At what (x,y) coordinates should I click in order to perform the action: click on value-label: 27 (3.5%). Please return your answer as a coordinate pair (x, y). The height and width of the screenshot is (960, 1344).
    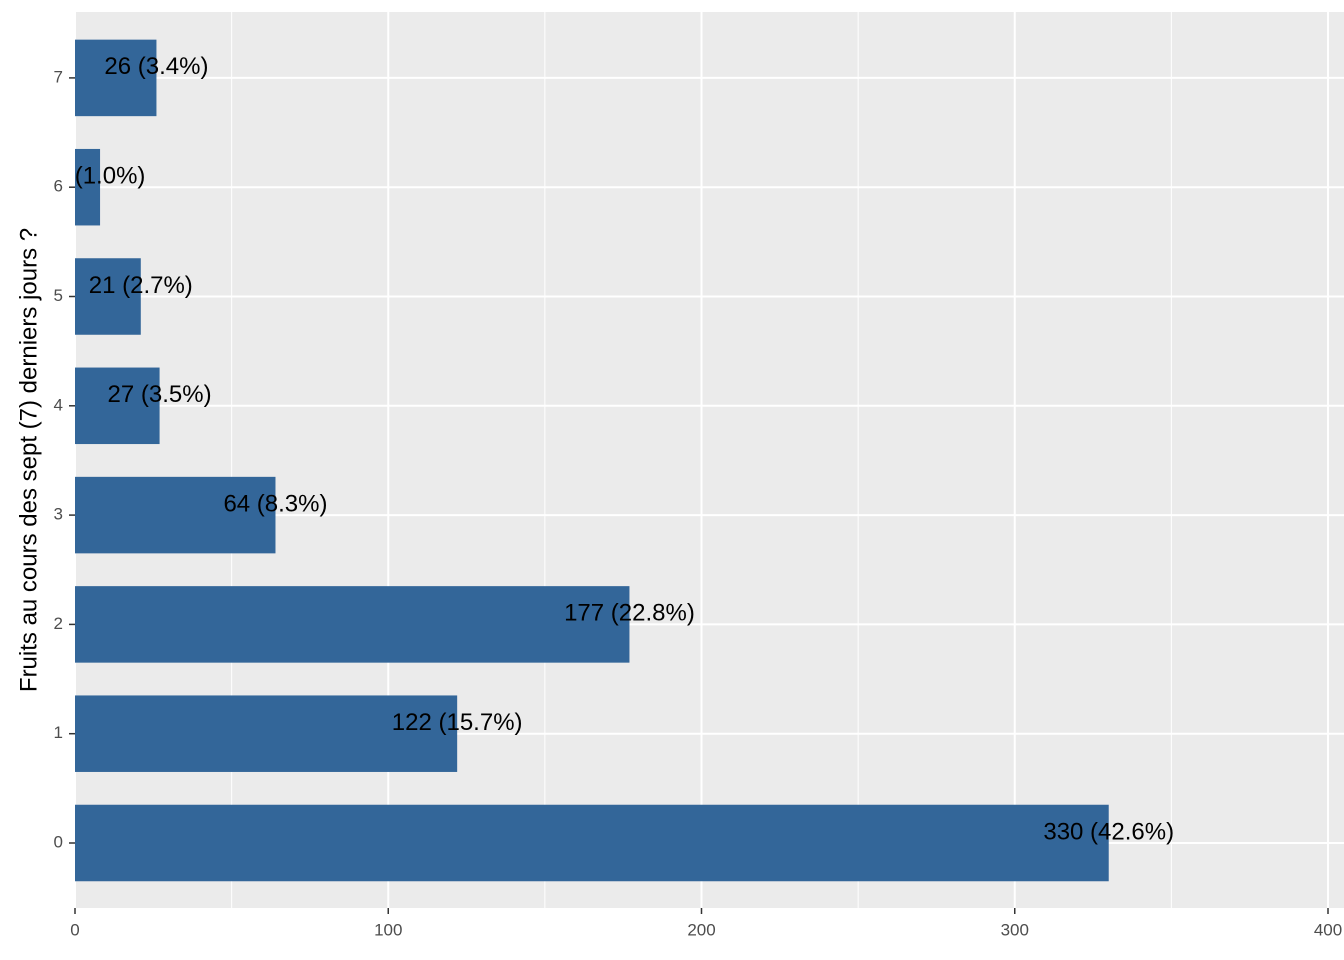
    Looking at the image, I should click on (160, 394).